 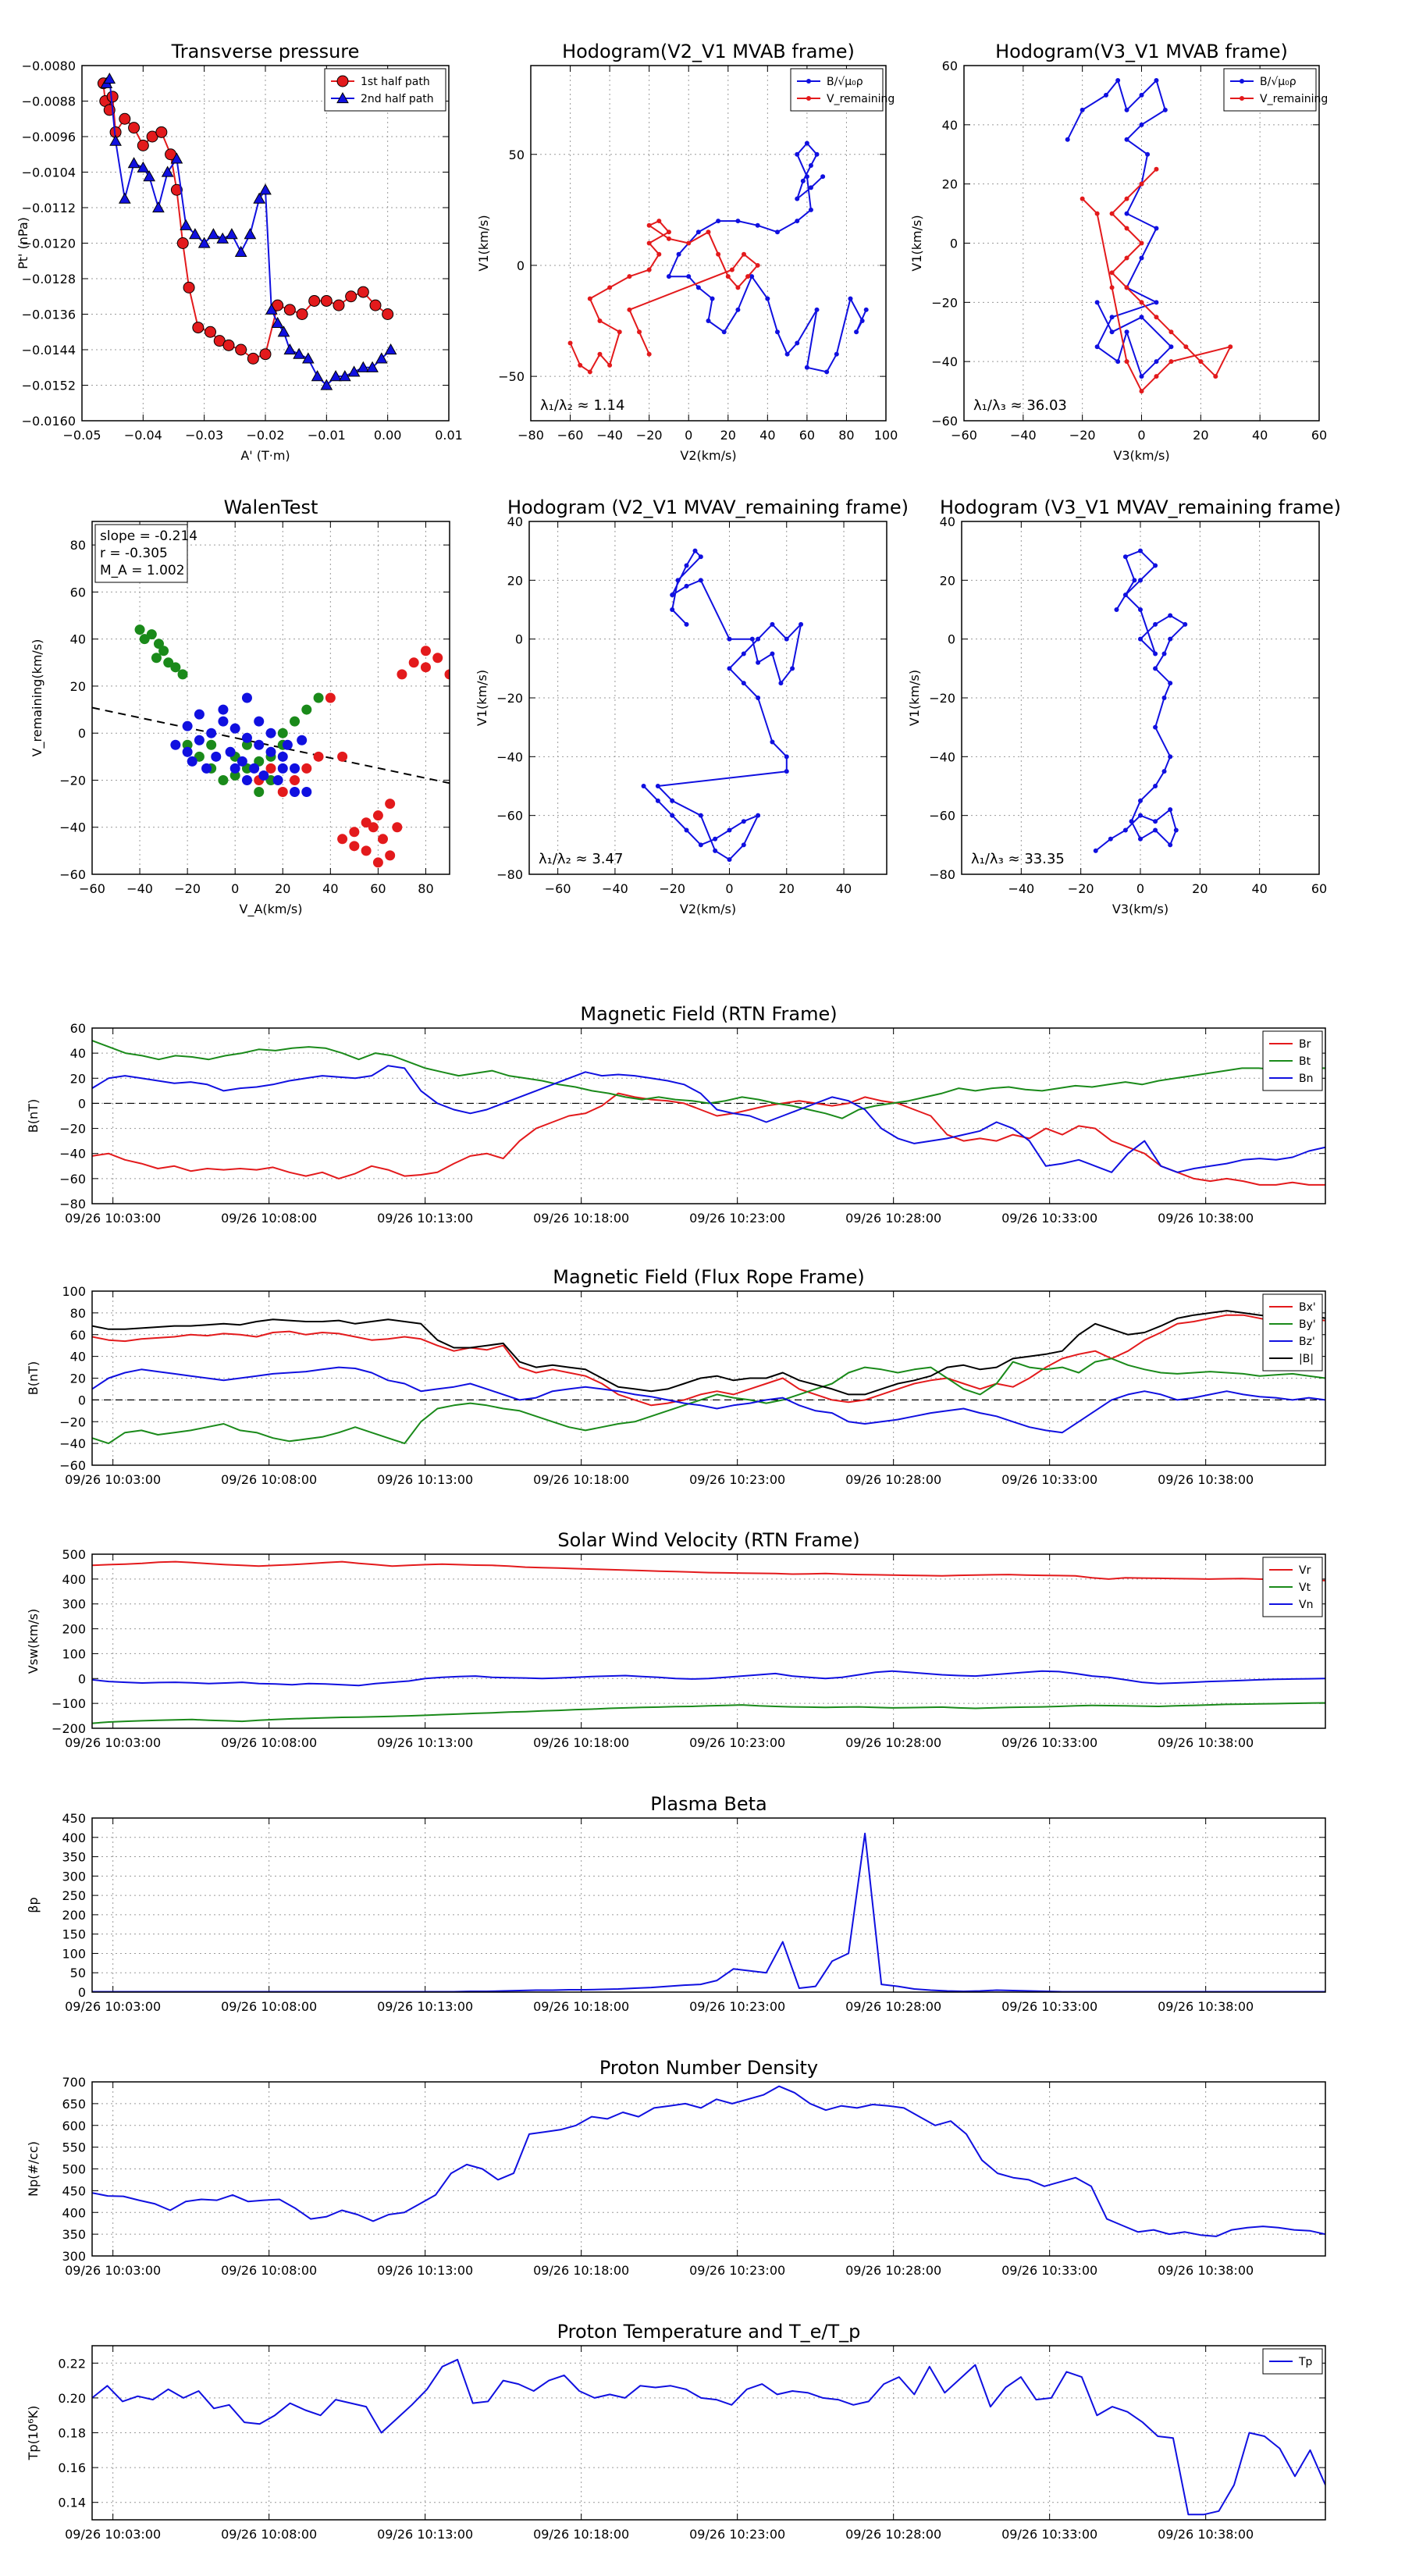 What do you see at coordinates (1141, 455) in the screenshot?
I see `x-axis-label: V3(km/s)` at bounding box center [1141, 455].